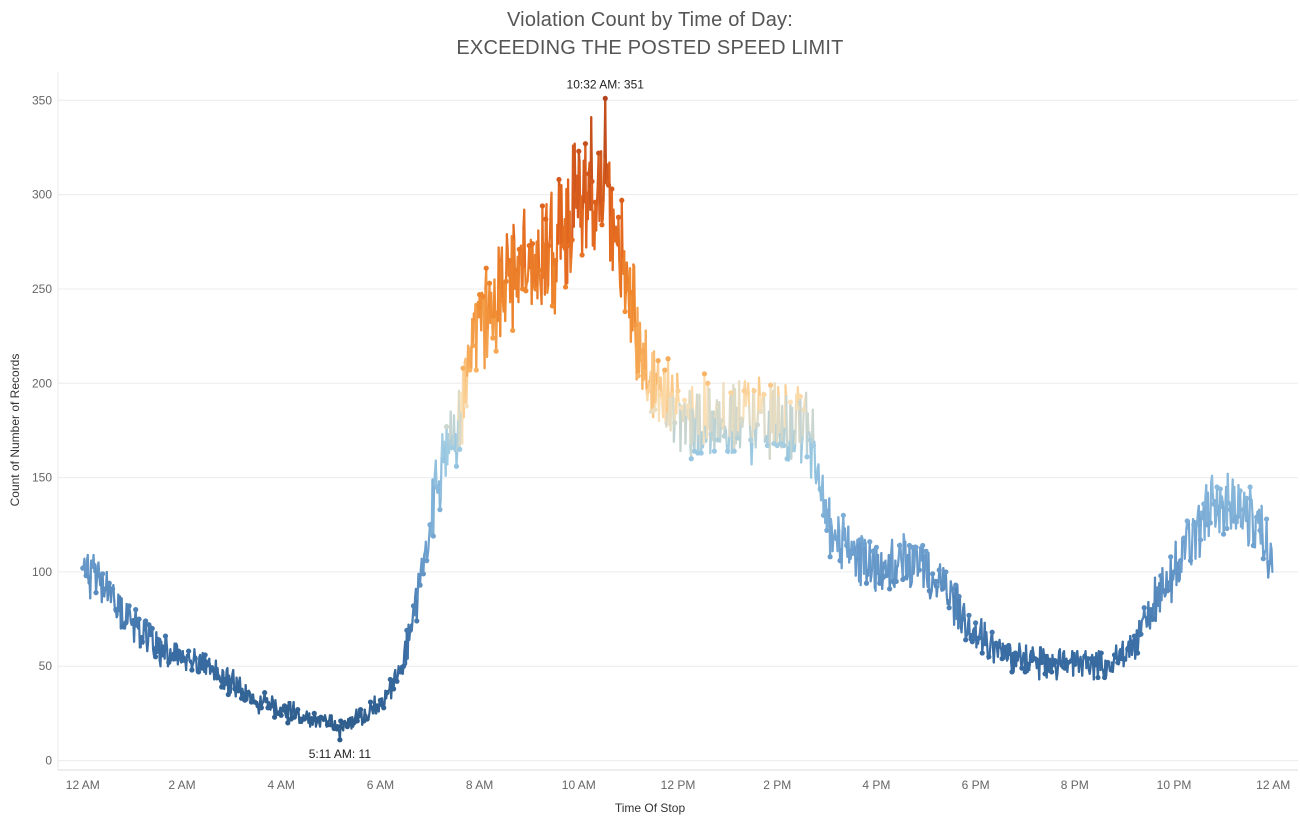 The width and height of the screenshot is (1300, 824). I want to click on x-tick-label: 6 PM, so click(976, 785).